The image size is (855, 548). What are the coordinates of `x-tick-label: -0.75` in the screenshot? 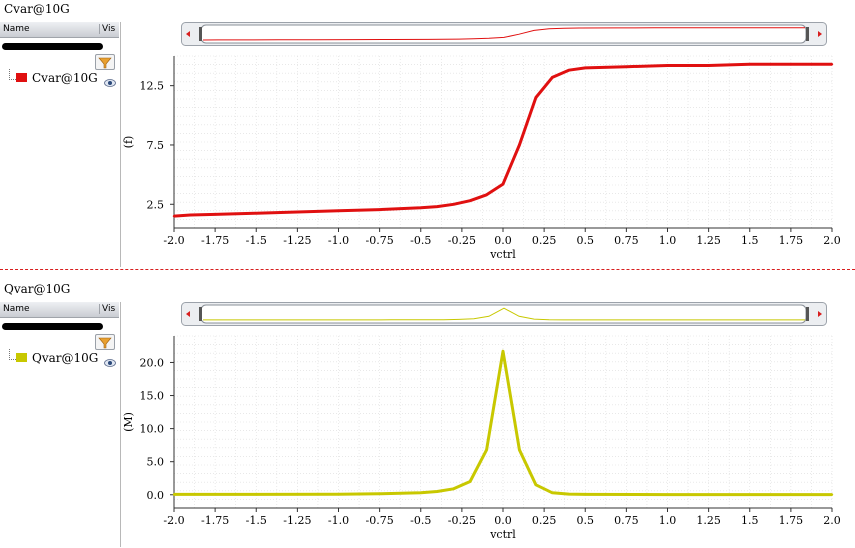 It's located at (380, 520).